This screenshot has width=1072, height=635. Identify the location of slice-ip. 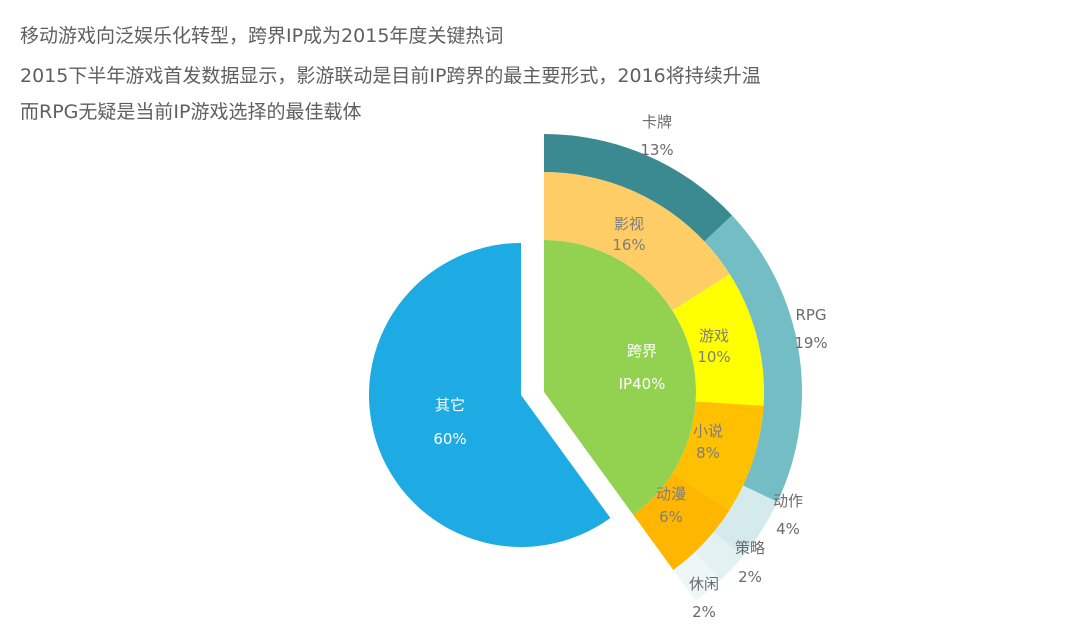
(620, 377).